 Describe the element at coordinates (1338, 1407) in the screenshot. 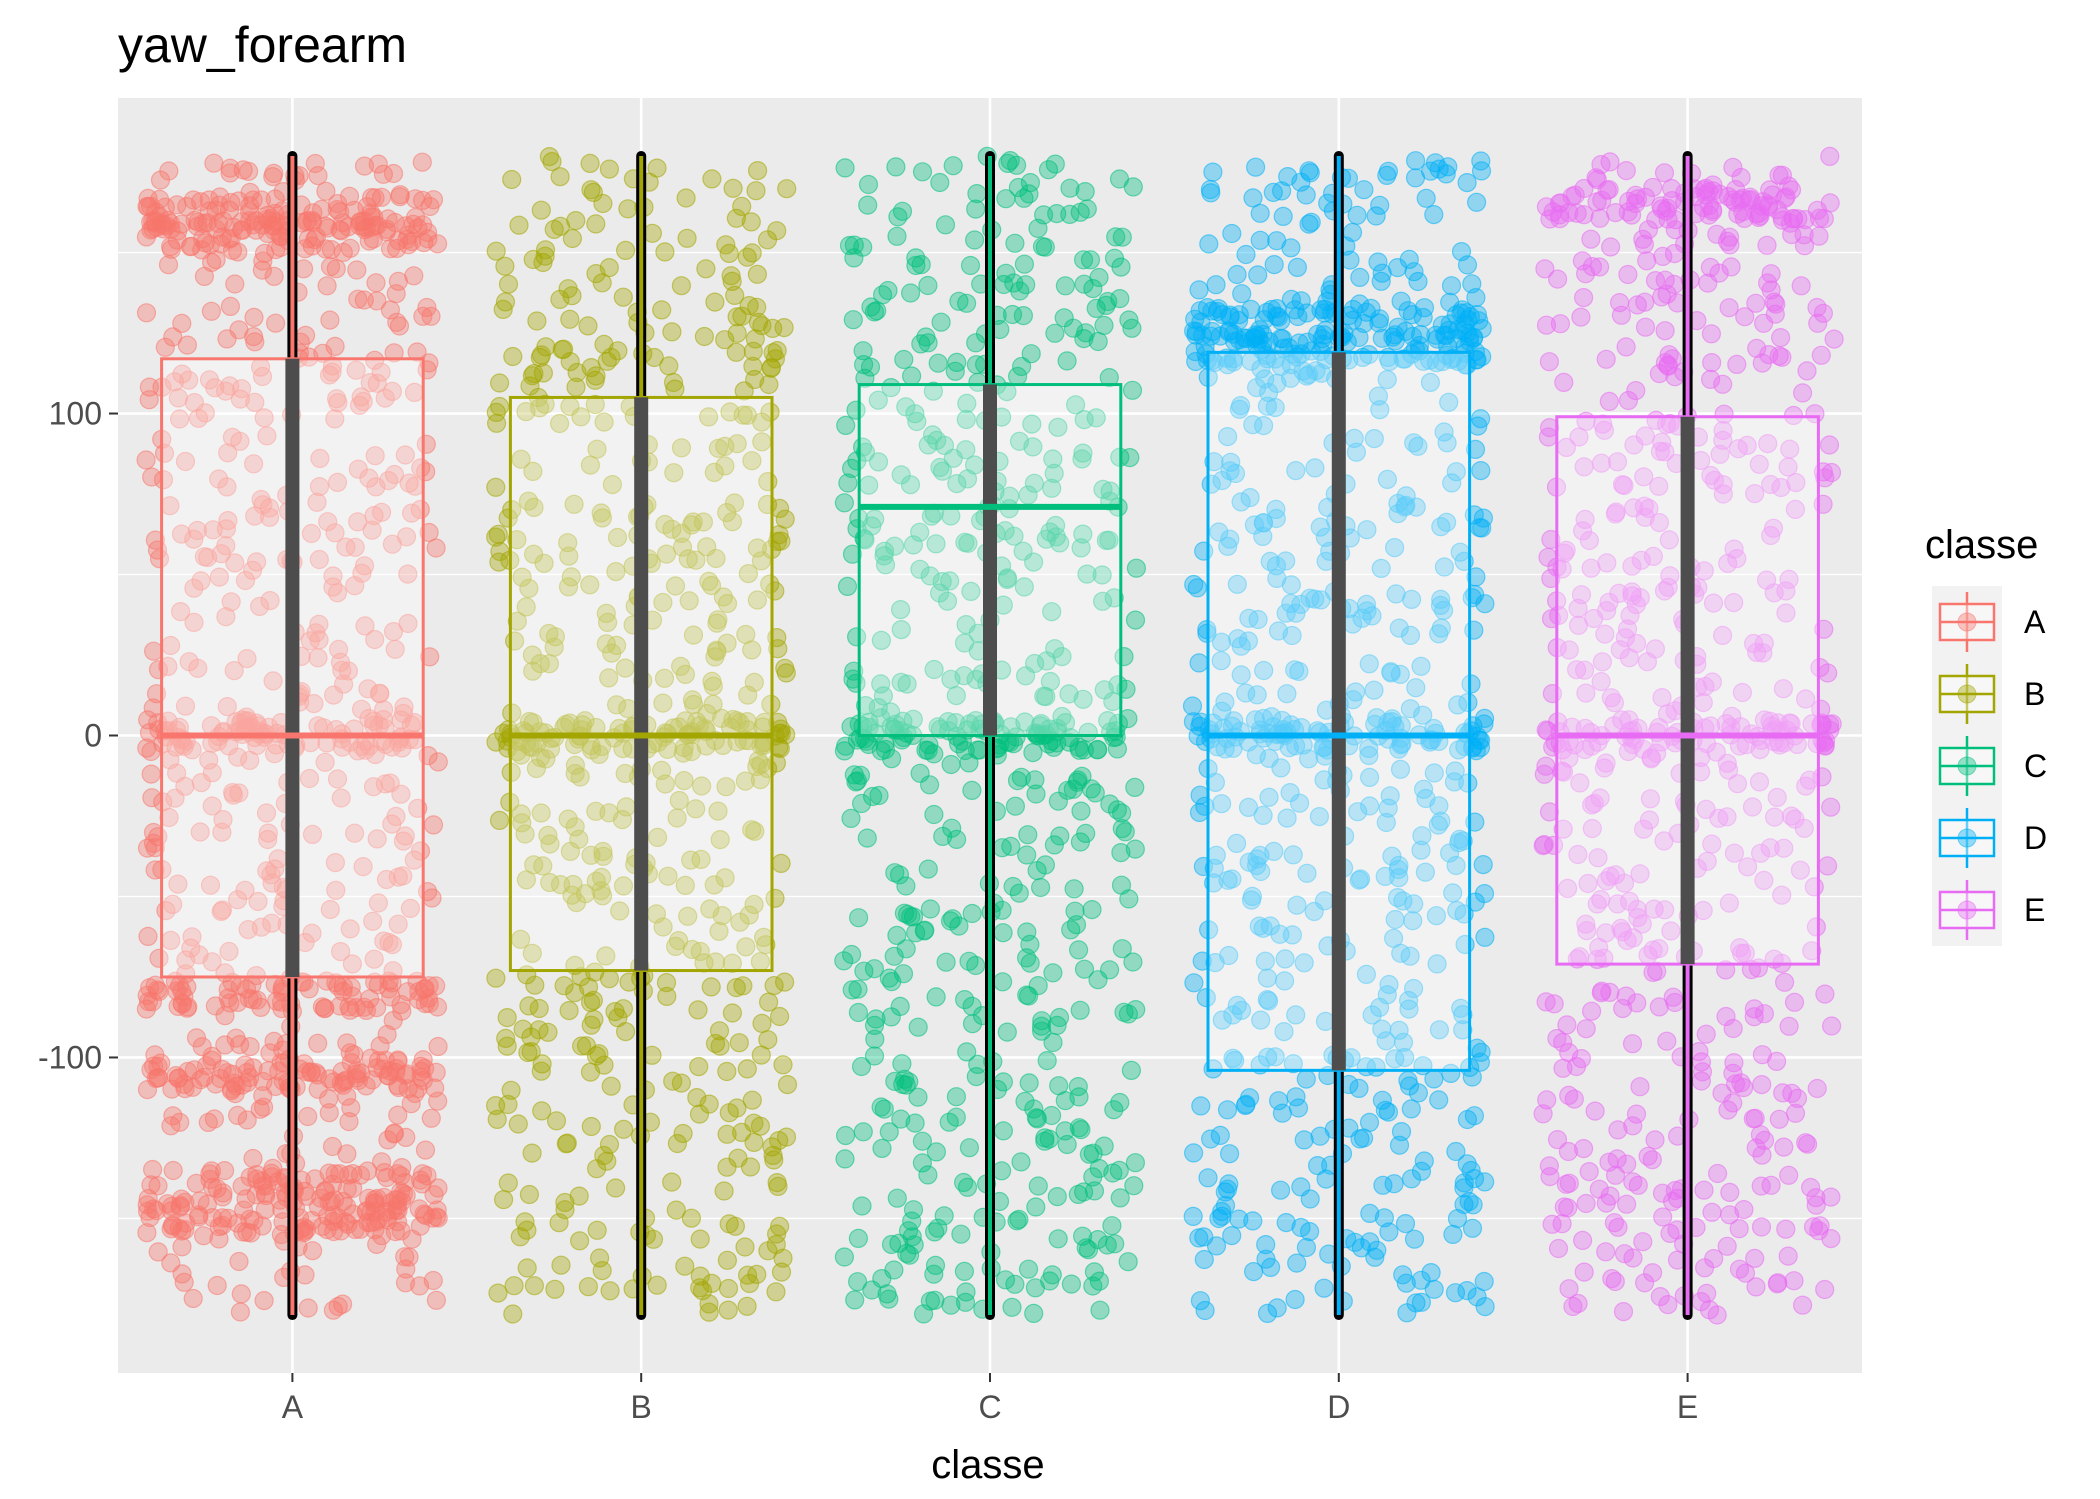

I see `x-tick-label: D` at that location.